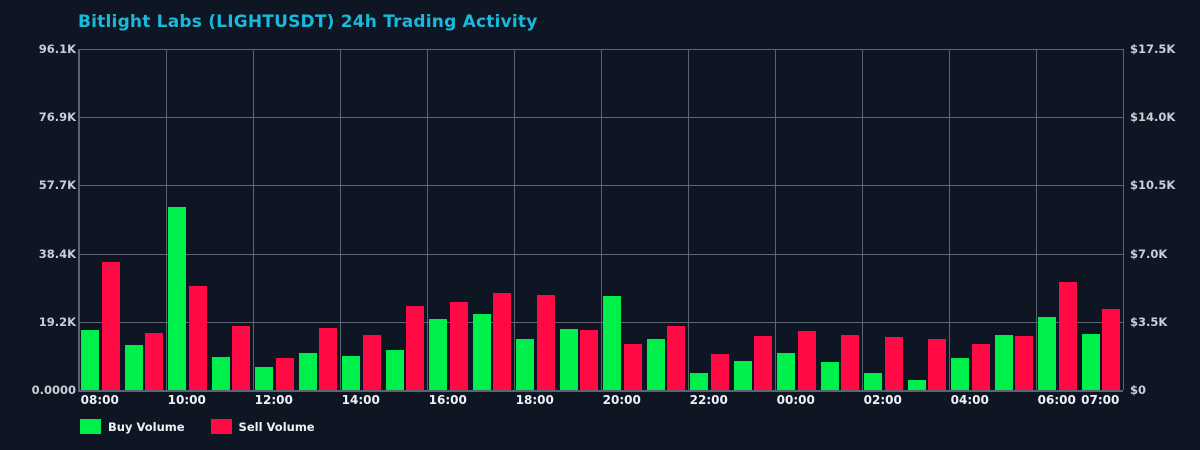 This screenshot has height=450, width=1200. I want to click on legend-item: Buy Volume, so click(132, 426).